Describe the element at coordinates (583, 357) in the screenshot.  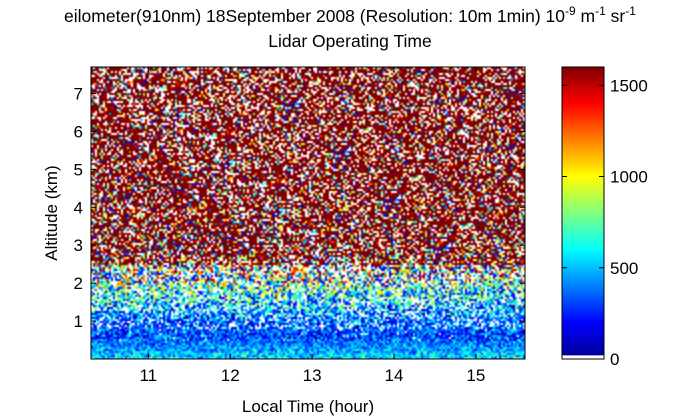
I see `colorbar-zero-band` at that location.